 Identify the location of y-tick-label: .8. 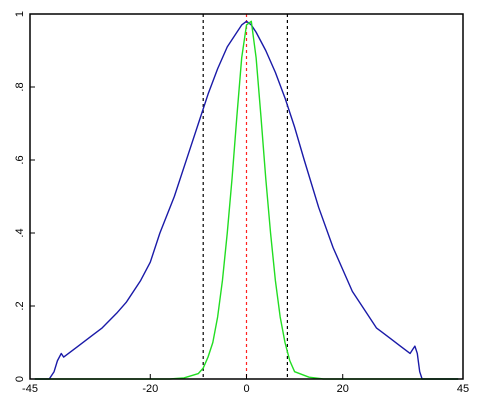
(20, 86).